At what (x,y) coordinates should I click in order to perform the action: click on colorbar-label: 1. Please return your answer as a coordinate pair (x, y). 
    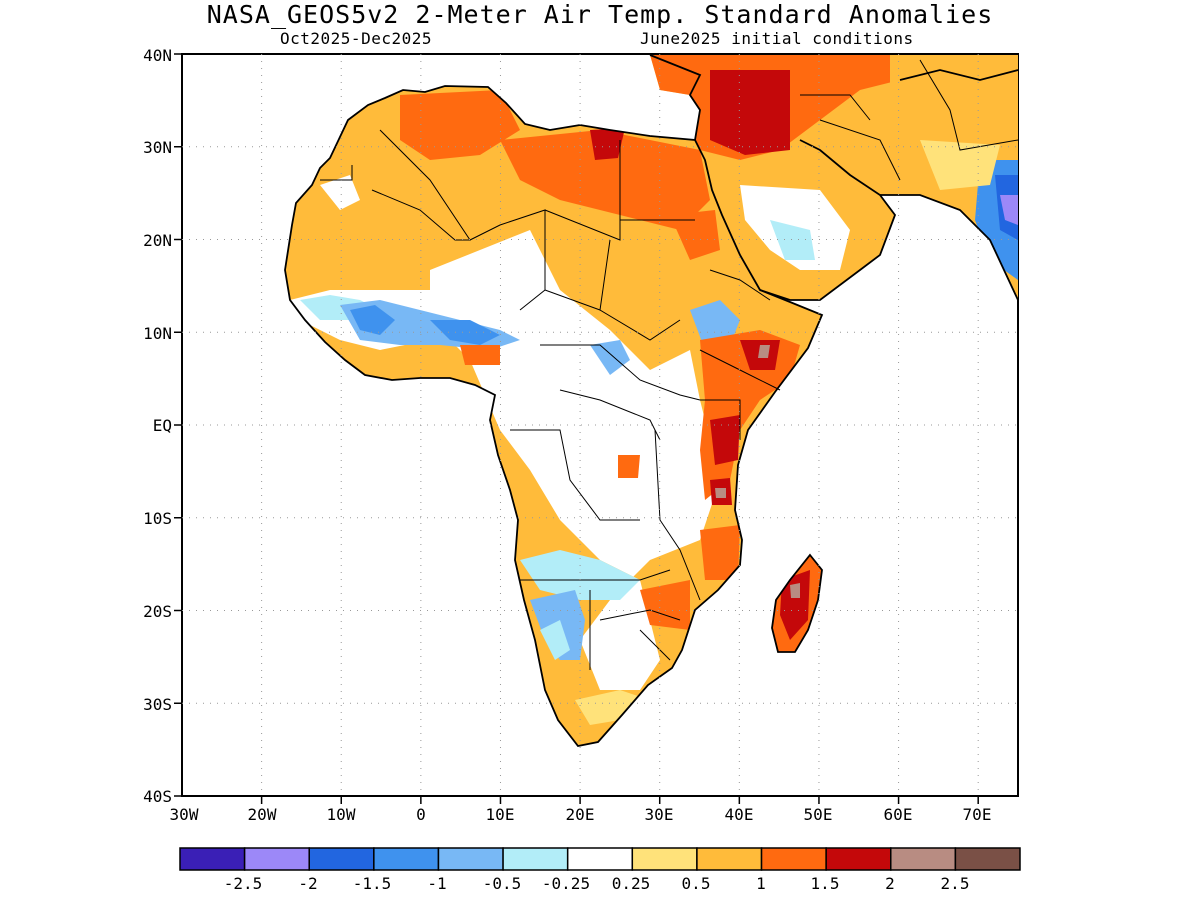
    Looking at the image, I should click on (761, 883).